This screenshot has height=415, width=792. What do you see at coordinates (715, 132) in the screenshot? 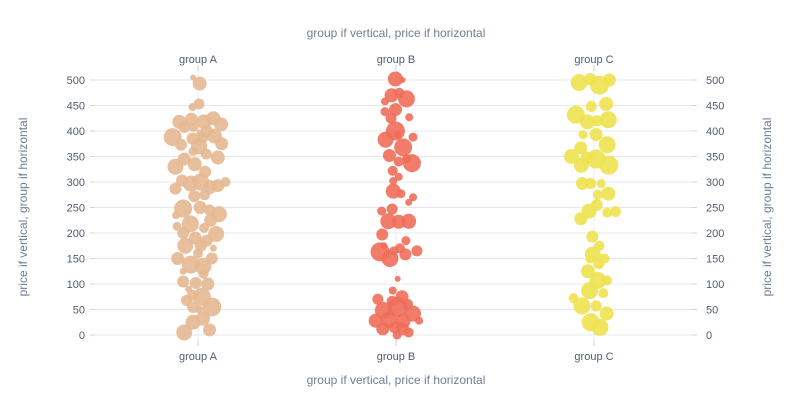
I see `y-tick-label-right: 400` at bounding box center [715, 132].